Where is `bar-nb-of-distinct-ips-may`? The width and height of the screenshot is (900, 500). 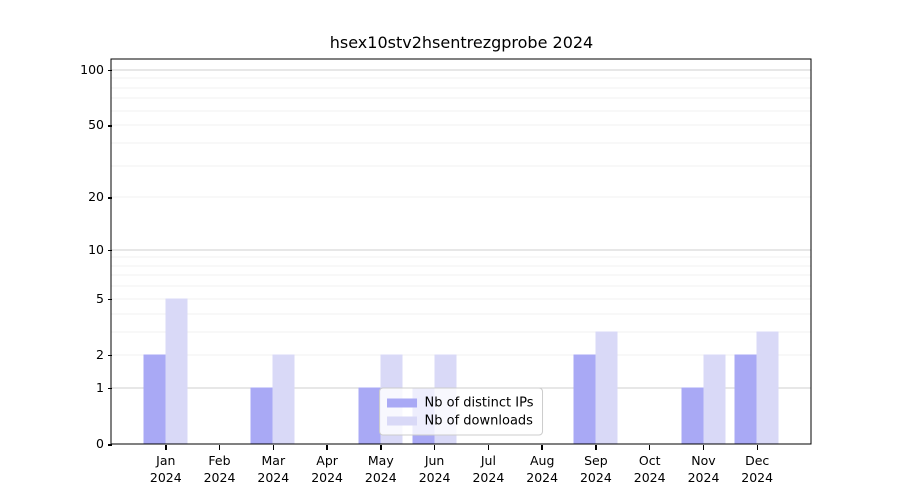
bar-nb-of-distinct-ips-may is located at coordinates (369, 415).